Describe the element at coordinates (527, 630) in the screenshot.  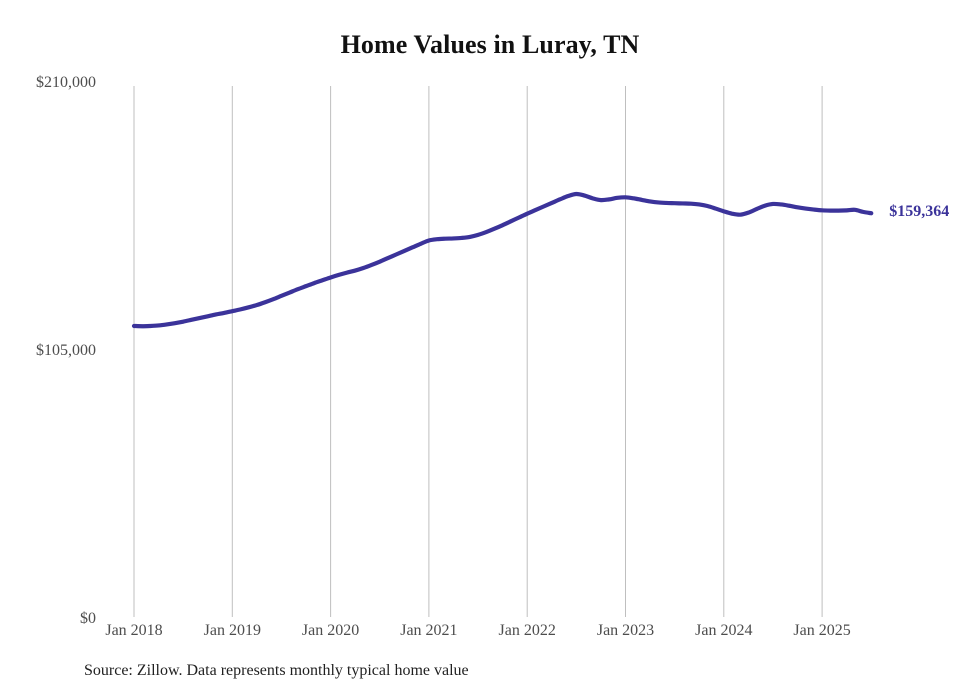
I see `x-axis-tick-label-jan-2022: Jan 2022` at that location.